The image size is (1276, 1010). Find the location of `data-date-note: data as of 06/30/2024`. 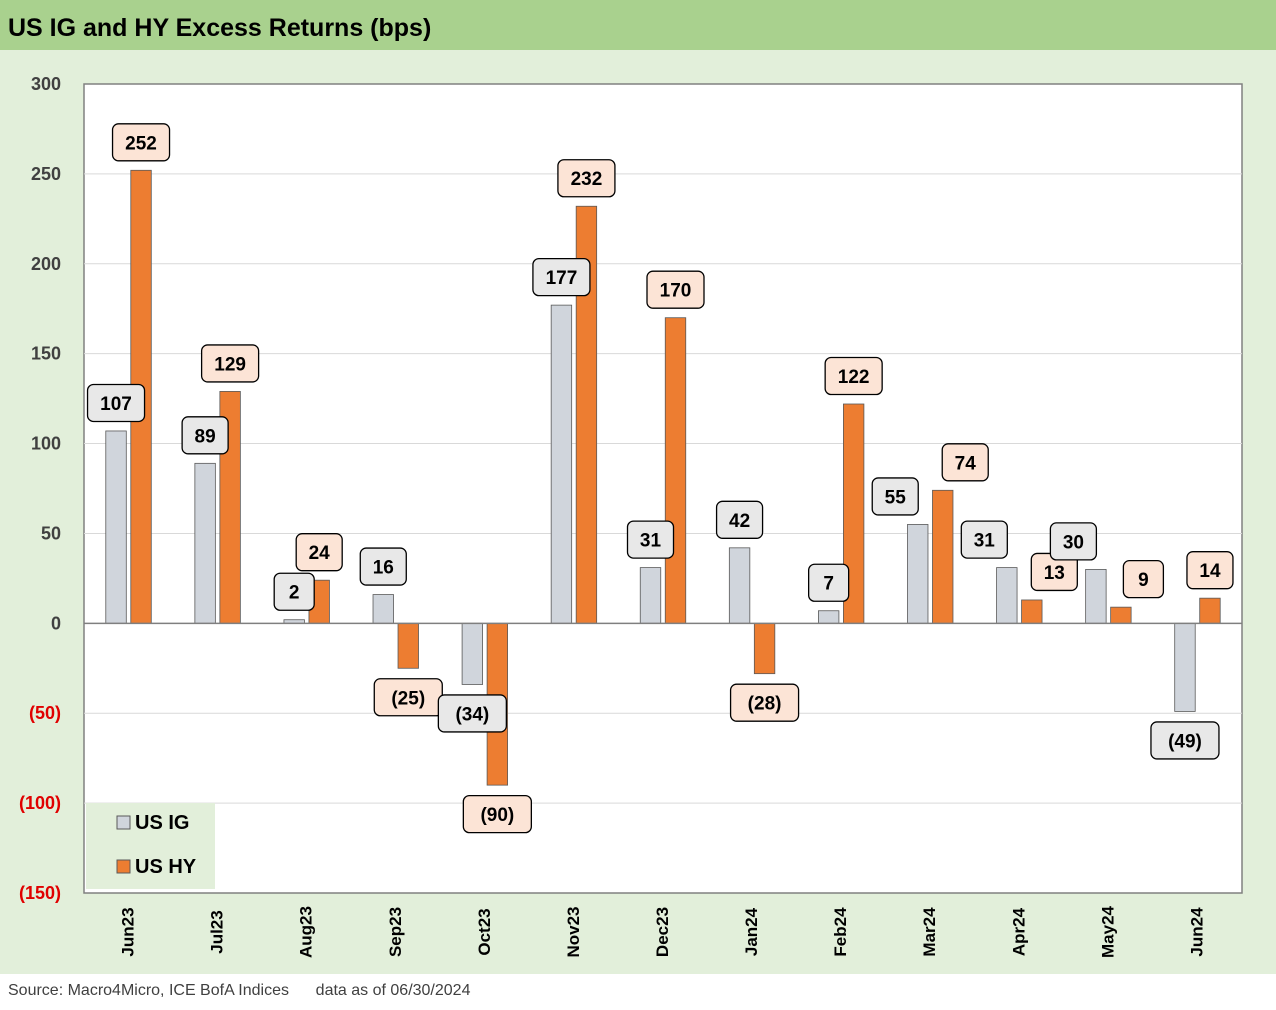

data-date-note: data as of 06/30/2024 is located at coordinates (393, 990).